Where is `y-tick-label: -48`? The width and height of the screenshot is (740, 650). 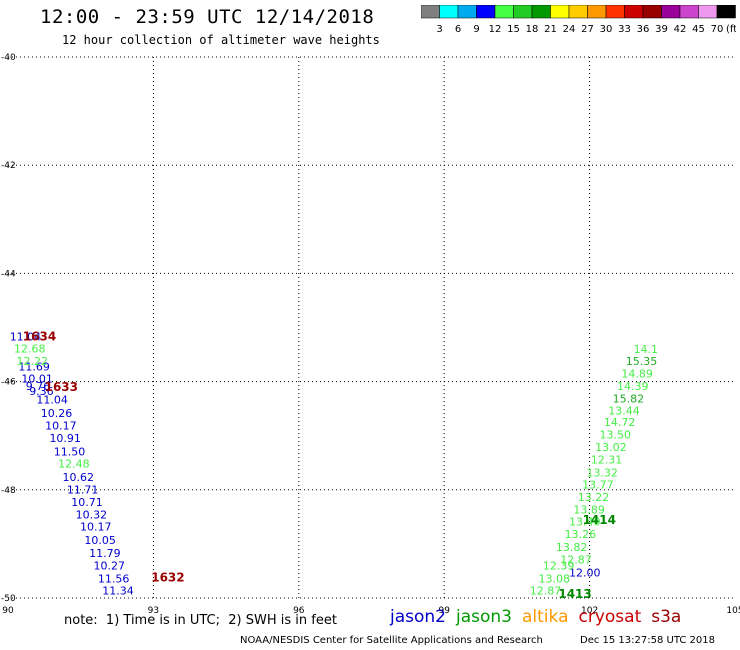
y-tick-label: -48 is located at coordinates (8, 491).